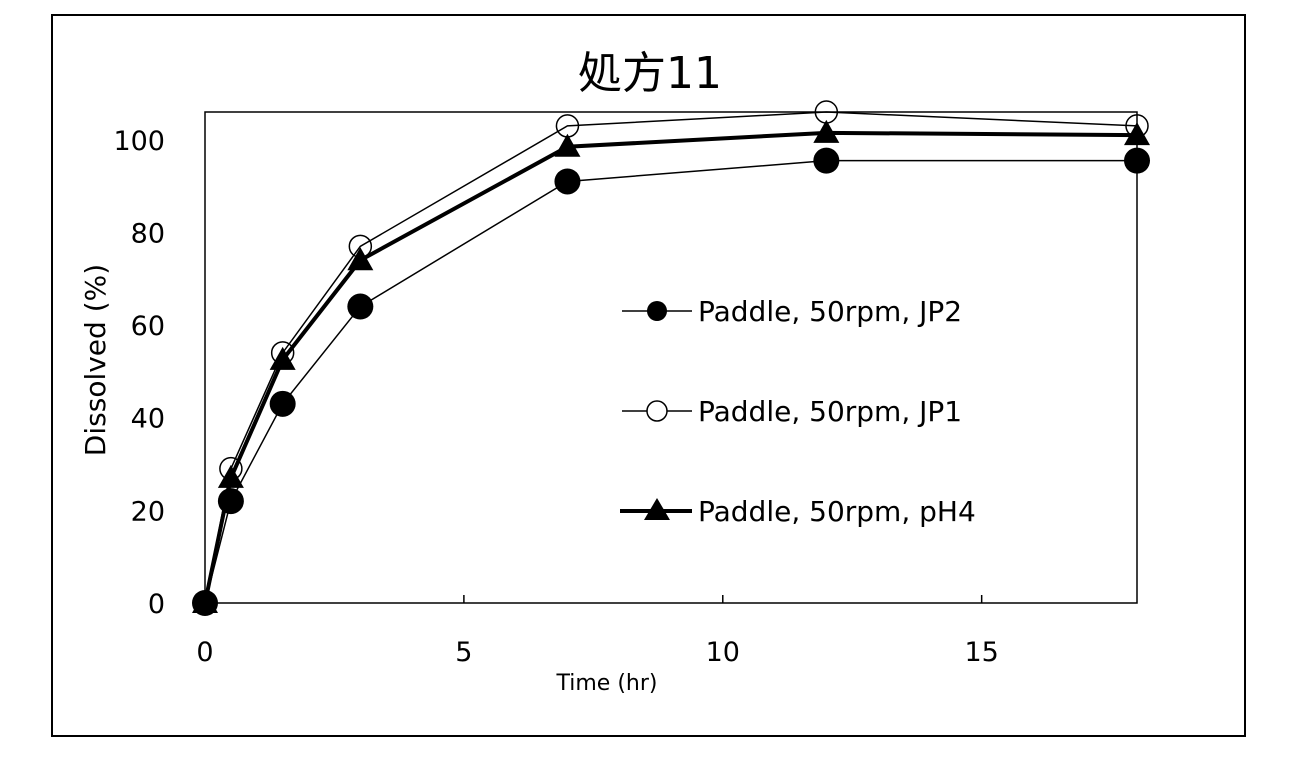 The width and height of the screenshot is (1310, 763). I want to click on y-tick-label: 40, so click(148, 419).